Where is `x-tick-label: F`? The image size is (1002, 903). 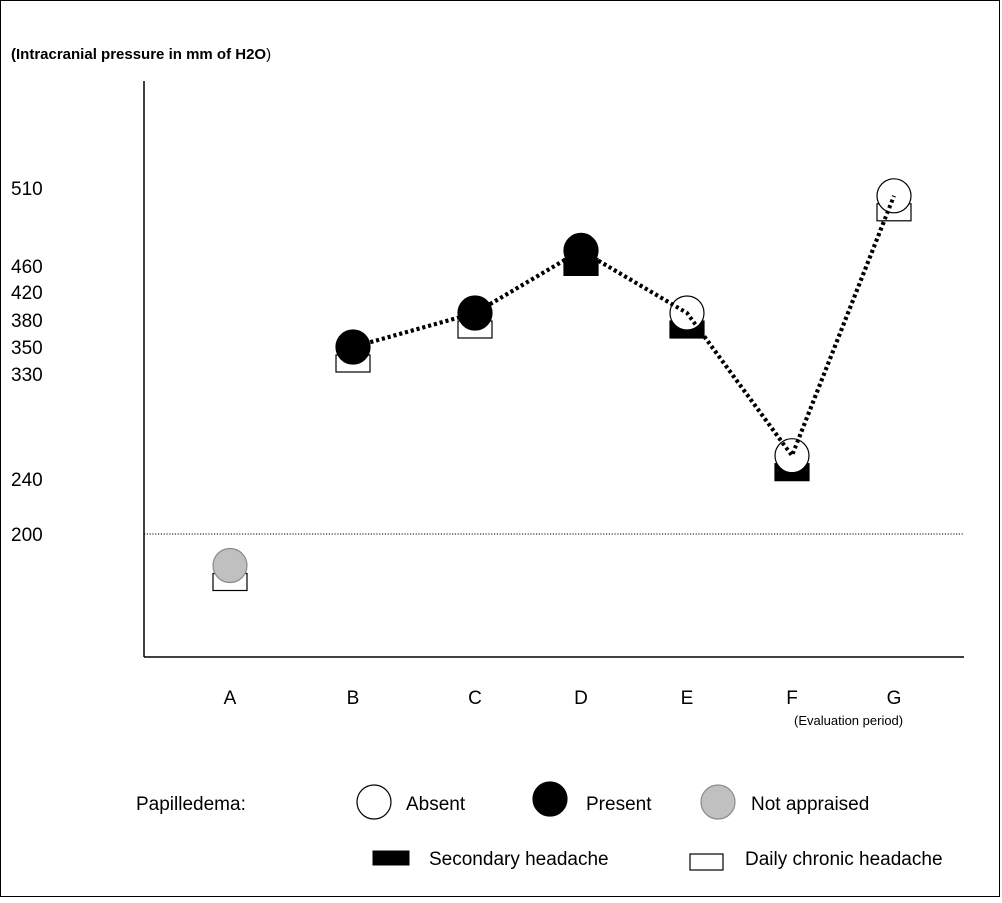 x-tick-label: F is located at coordinates (792, 698).